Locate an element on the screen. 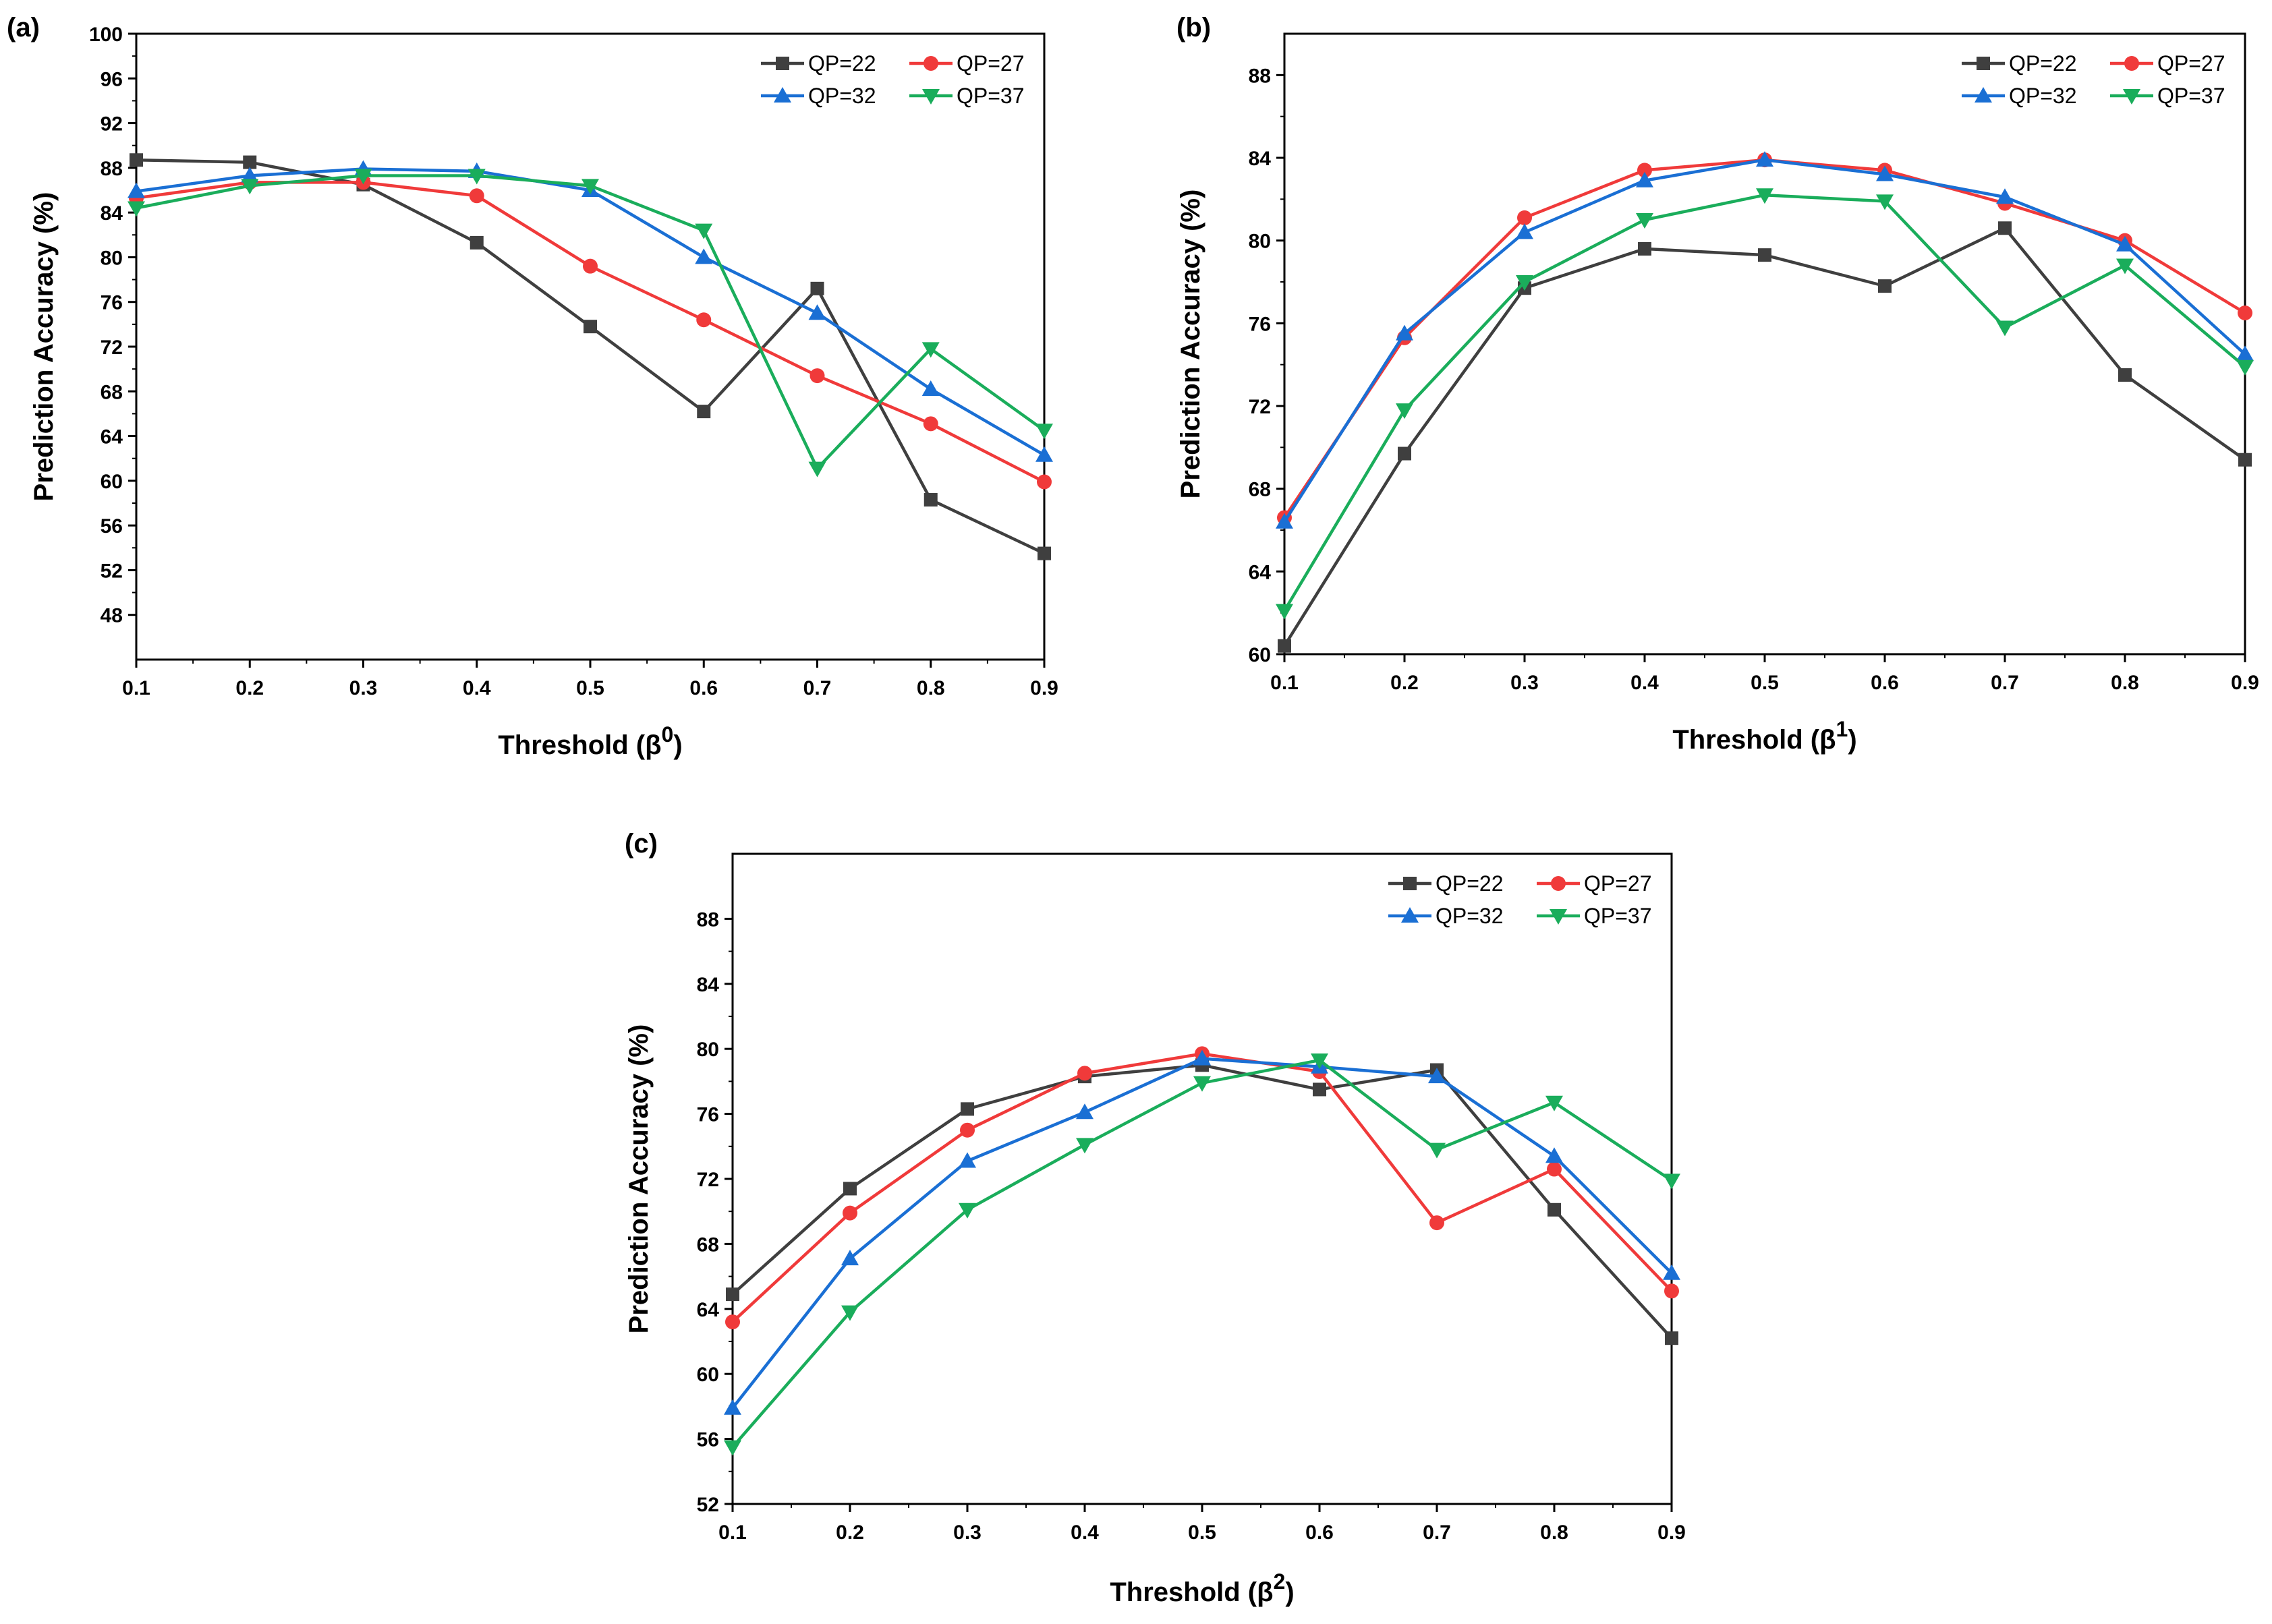 The image size is (2272, 1624). y-tick-label: 56 is located at coordinates (112, 526).